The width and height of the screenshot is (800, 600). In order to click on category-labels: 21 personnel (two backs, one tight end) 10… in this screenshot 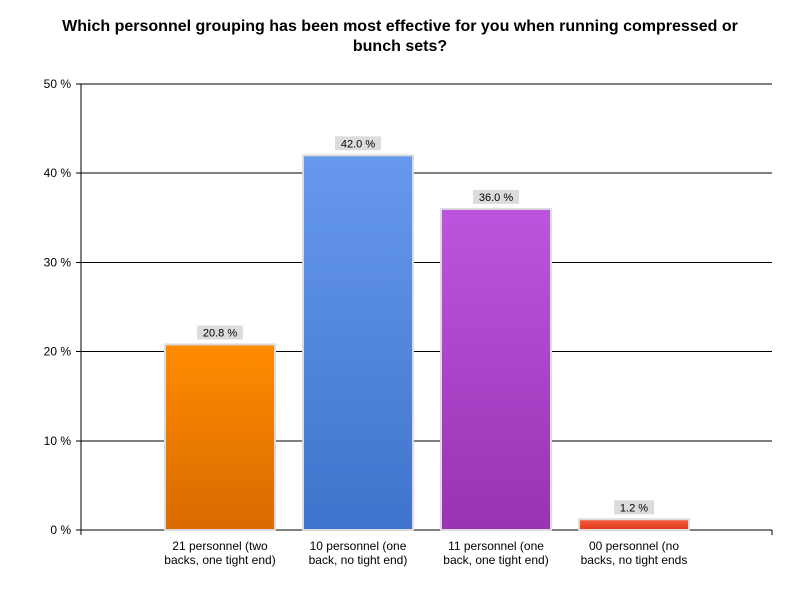, I will do `click(425, 553)`.